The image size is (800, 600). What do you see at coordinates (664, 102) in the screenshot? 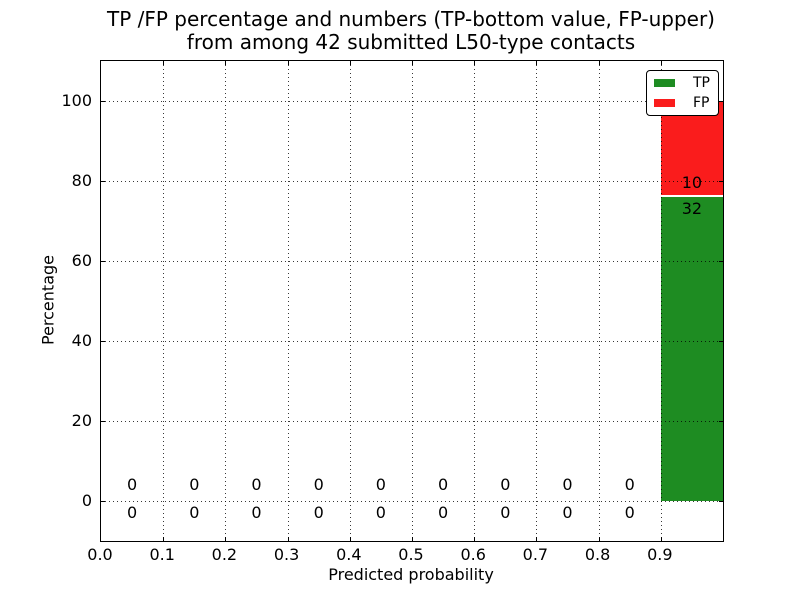
I see `legend-swatch-fp` at bounding box center [664, 102].